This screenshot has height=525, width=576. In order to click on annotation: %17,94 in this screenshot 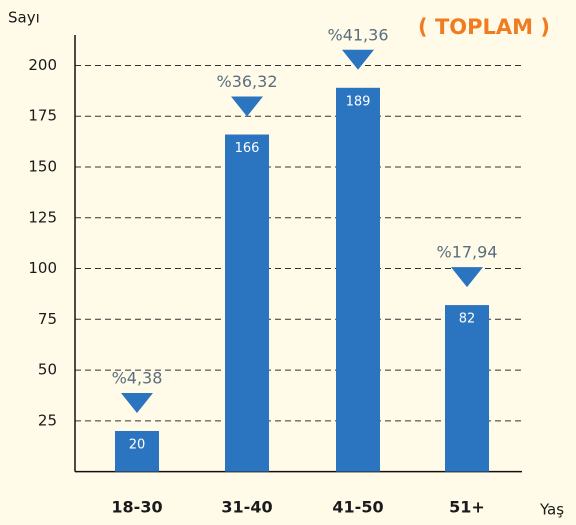, I will do `click(466, 252)`.